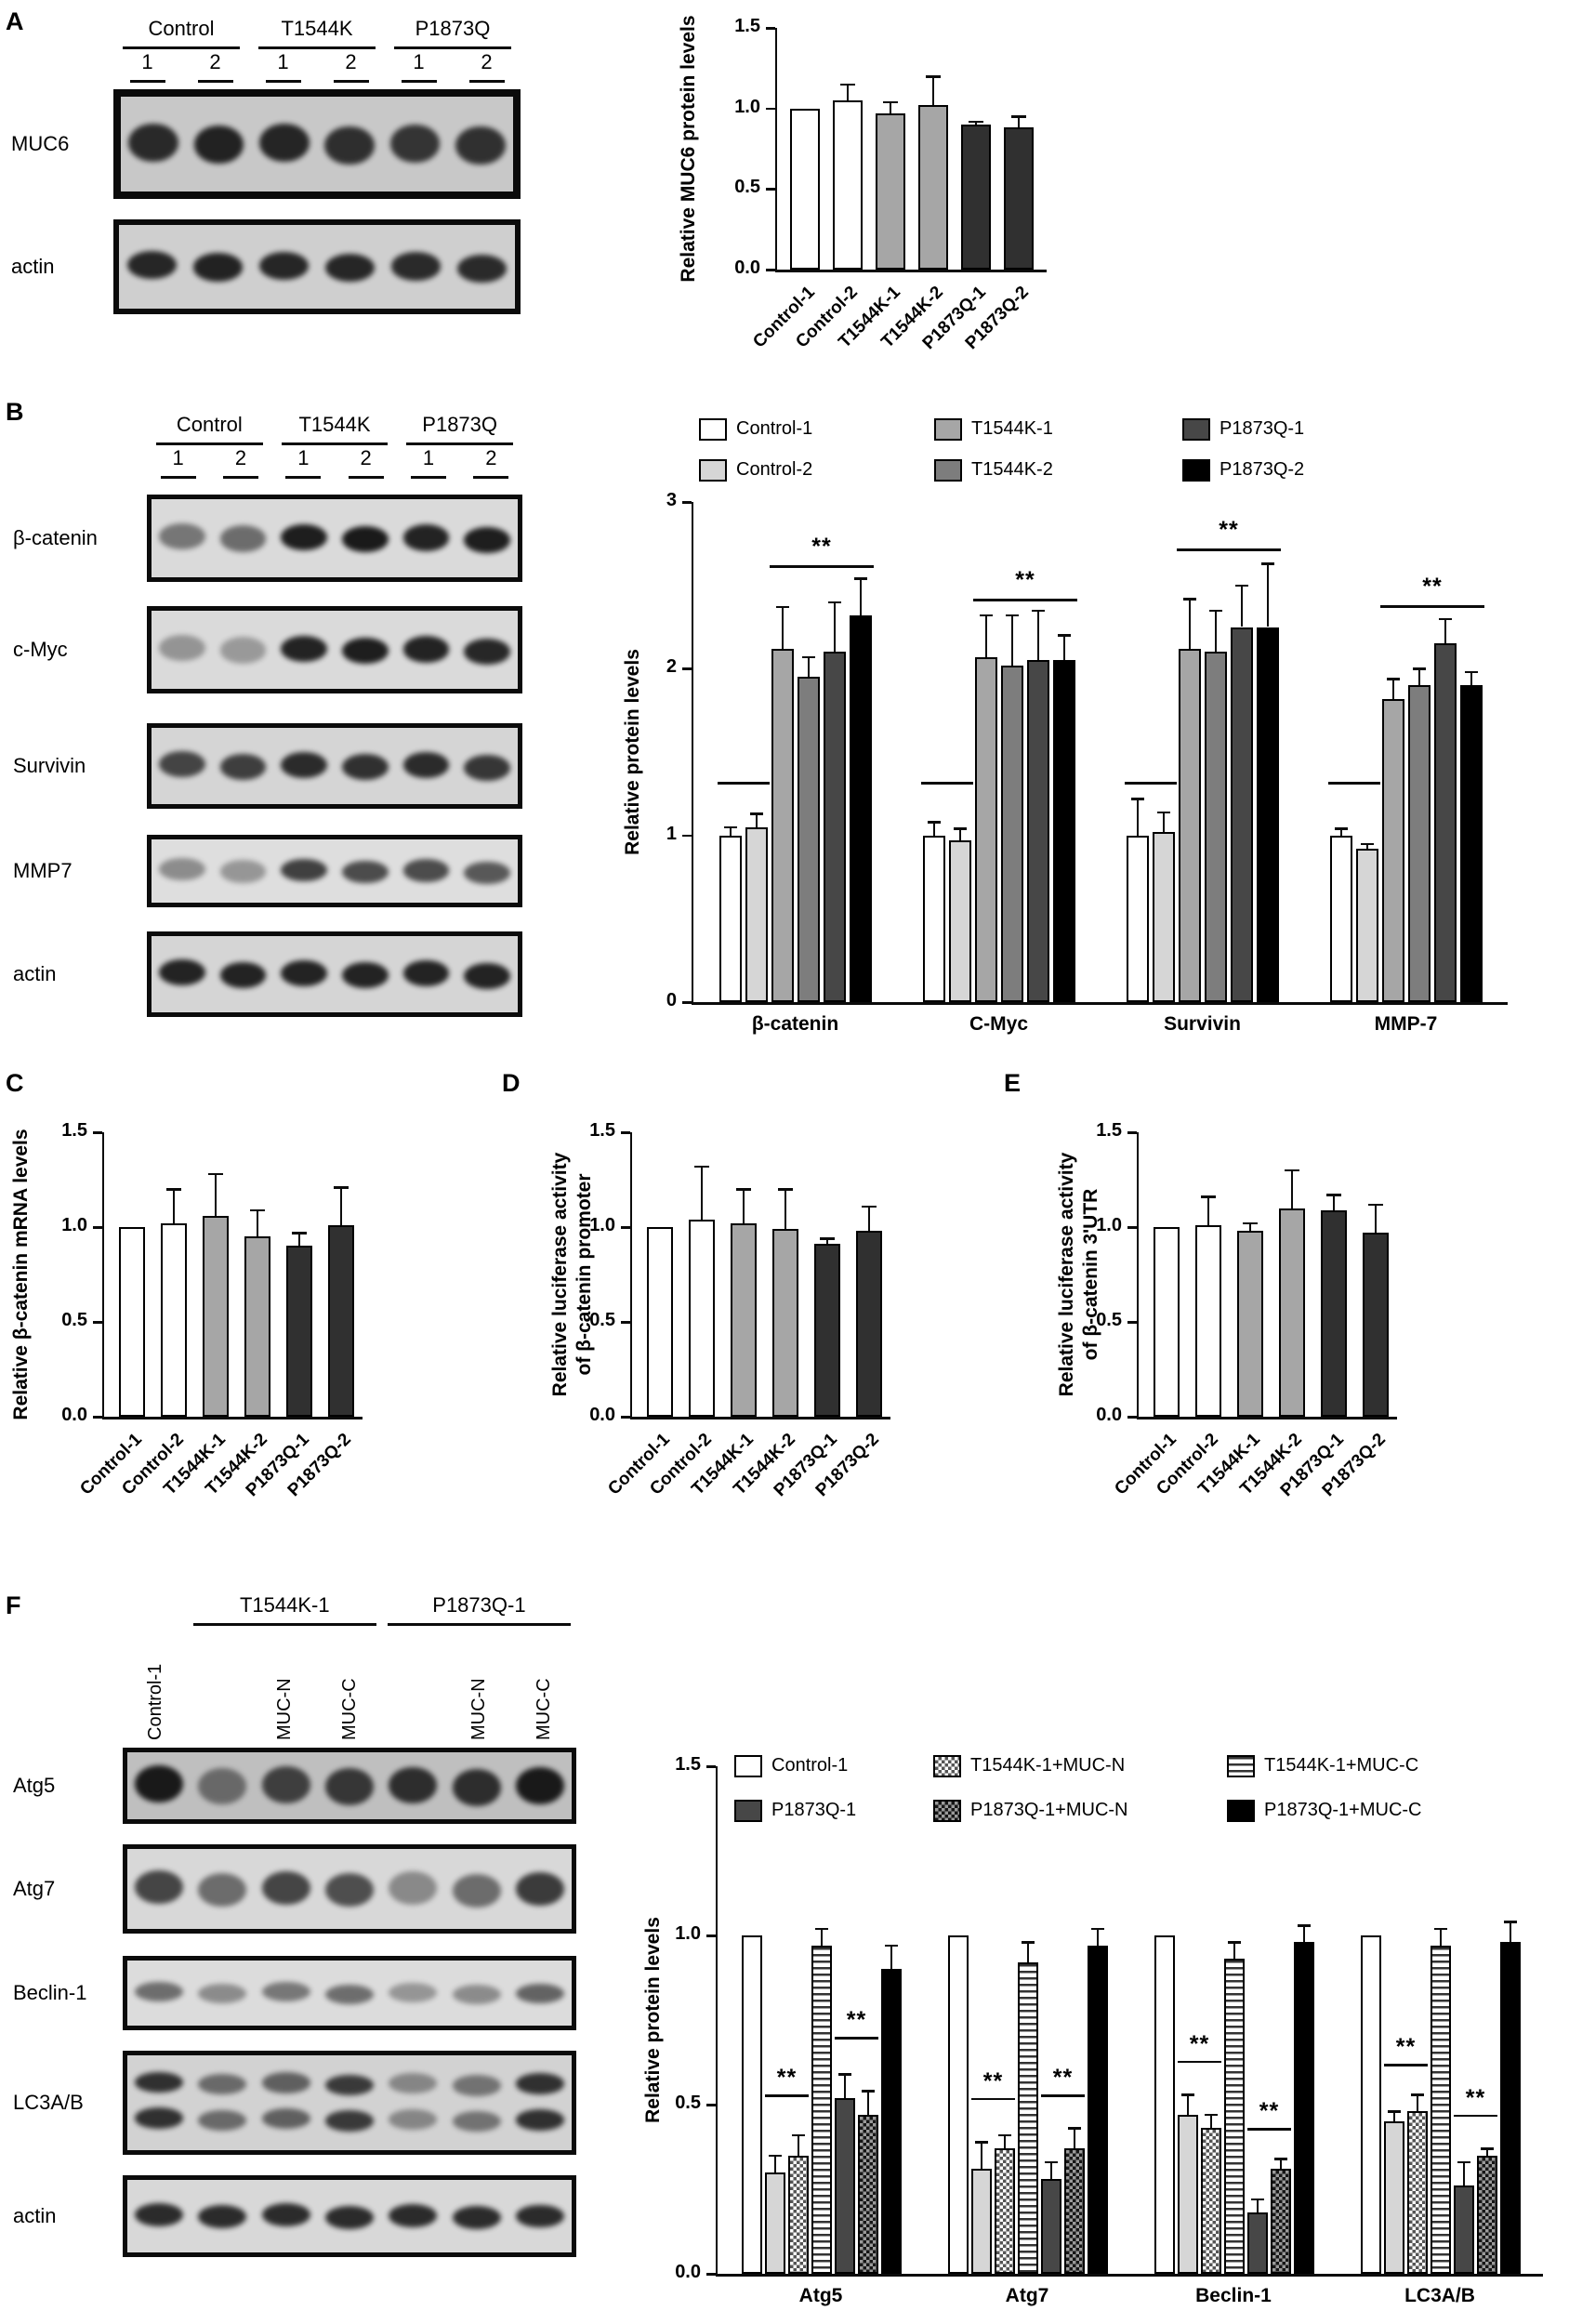 Image resolution: width=1569 pixels, height=2324 pixels. Describe the element at coordinates (55, 537) in the screenshot. I see `blot-row-label: β-catenin` at that location.